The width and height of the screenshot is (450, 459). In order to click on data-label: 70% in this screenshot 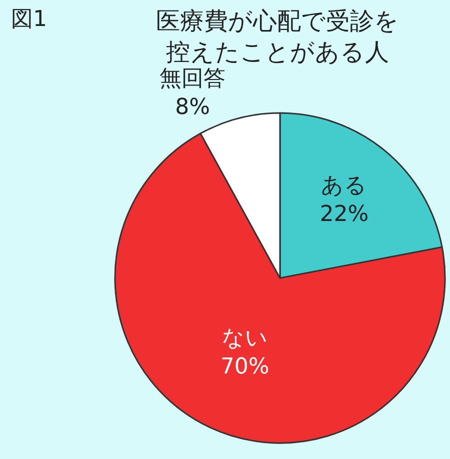, I will do `click(245, 367)`.